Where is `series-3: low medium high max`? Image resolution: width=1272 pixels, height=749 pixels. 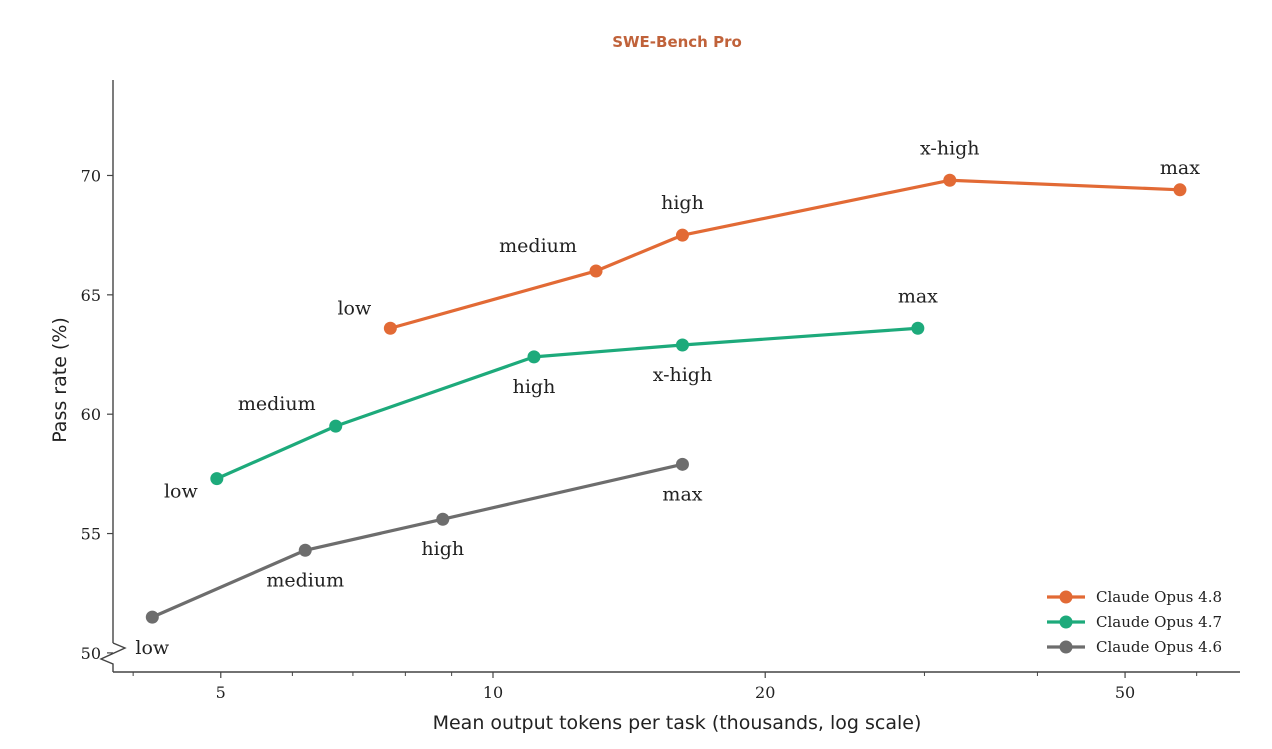 series-3: low medium high max is located at coordinates (419, 558).